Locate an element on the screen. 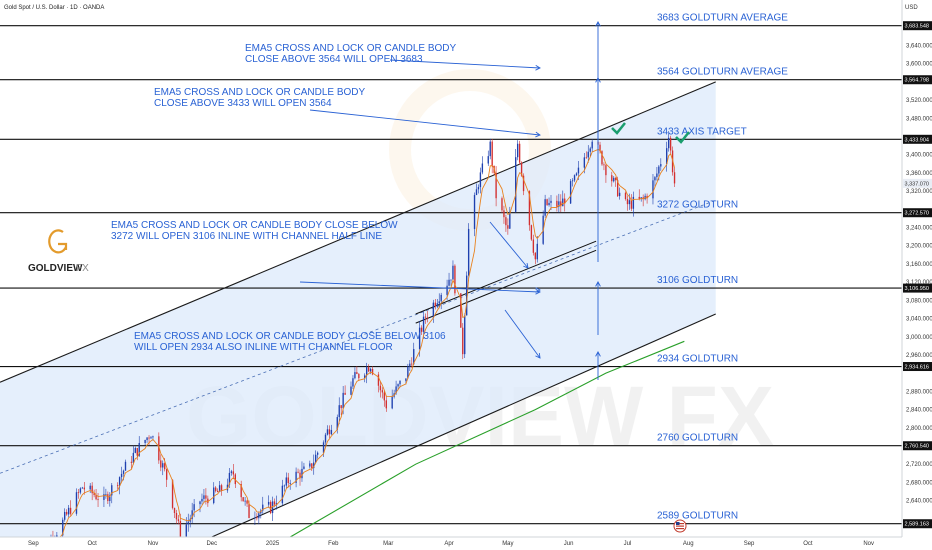 The width and height of the screenshot is (932, 550). y-tick-label: 3,000.000 is located at coordinates (919, 338).